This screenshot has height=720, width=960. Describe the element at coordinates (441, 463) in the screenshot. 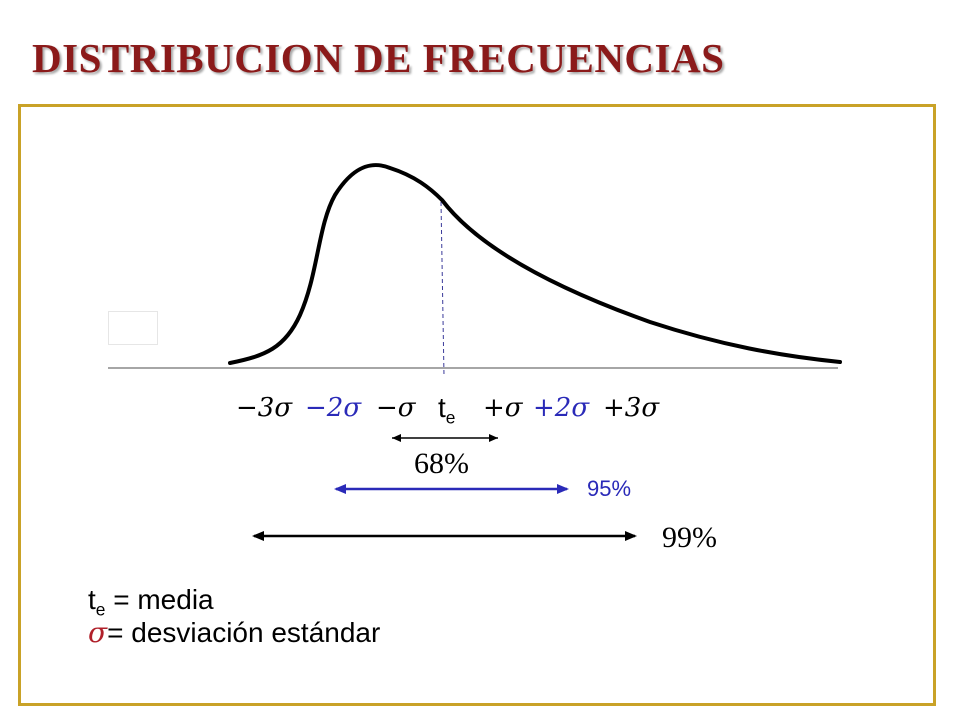

I see `label-68-percent: 68%` at that location.